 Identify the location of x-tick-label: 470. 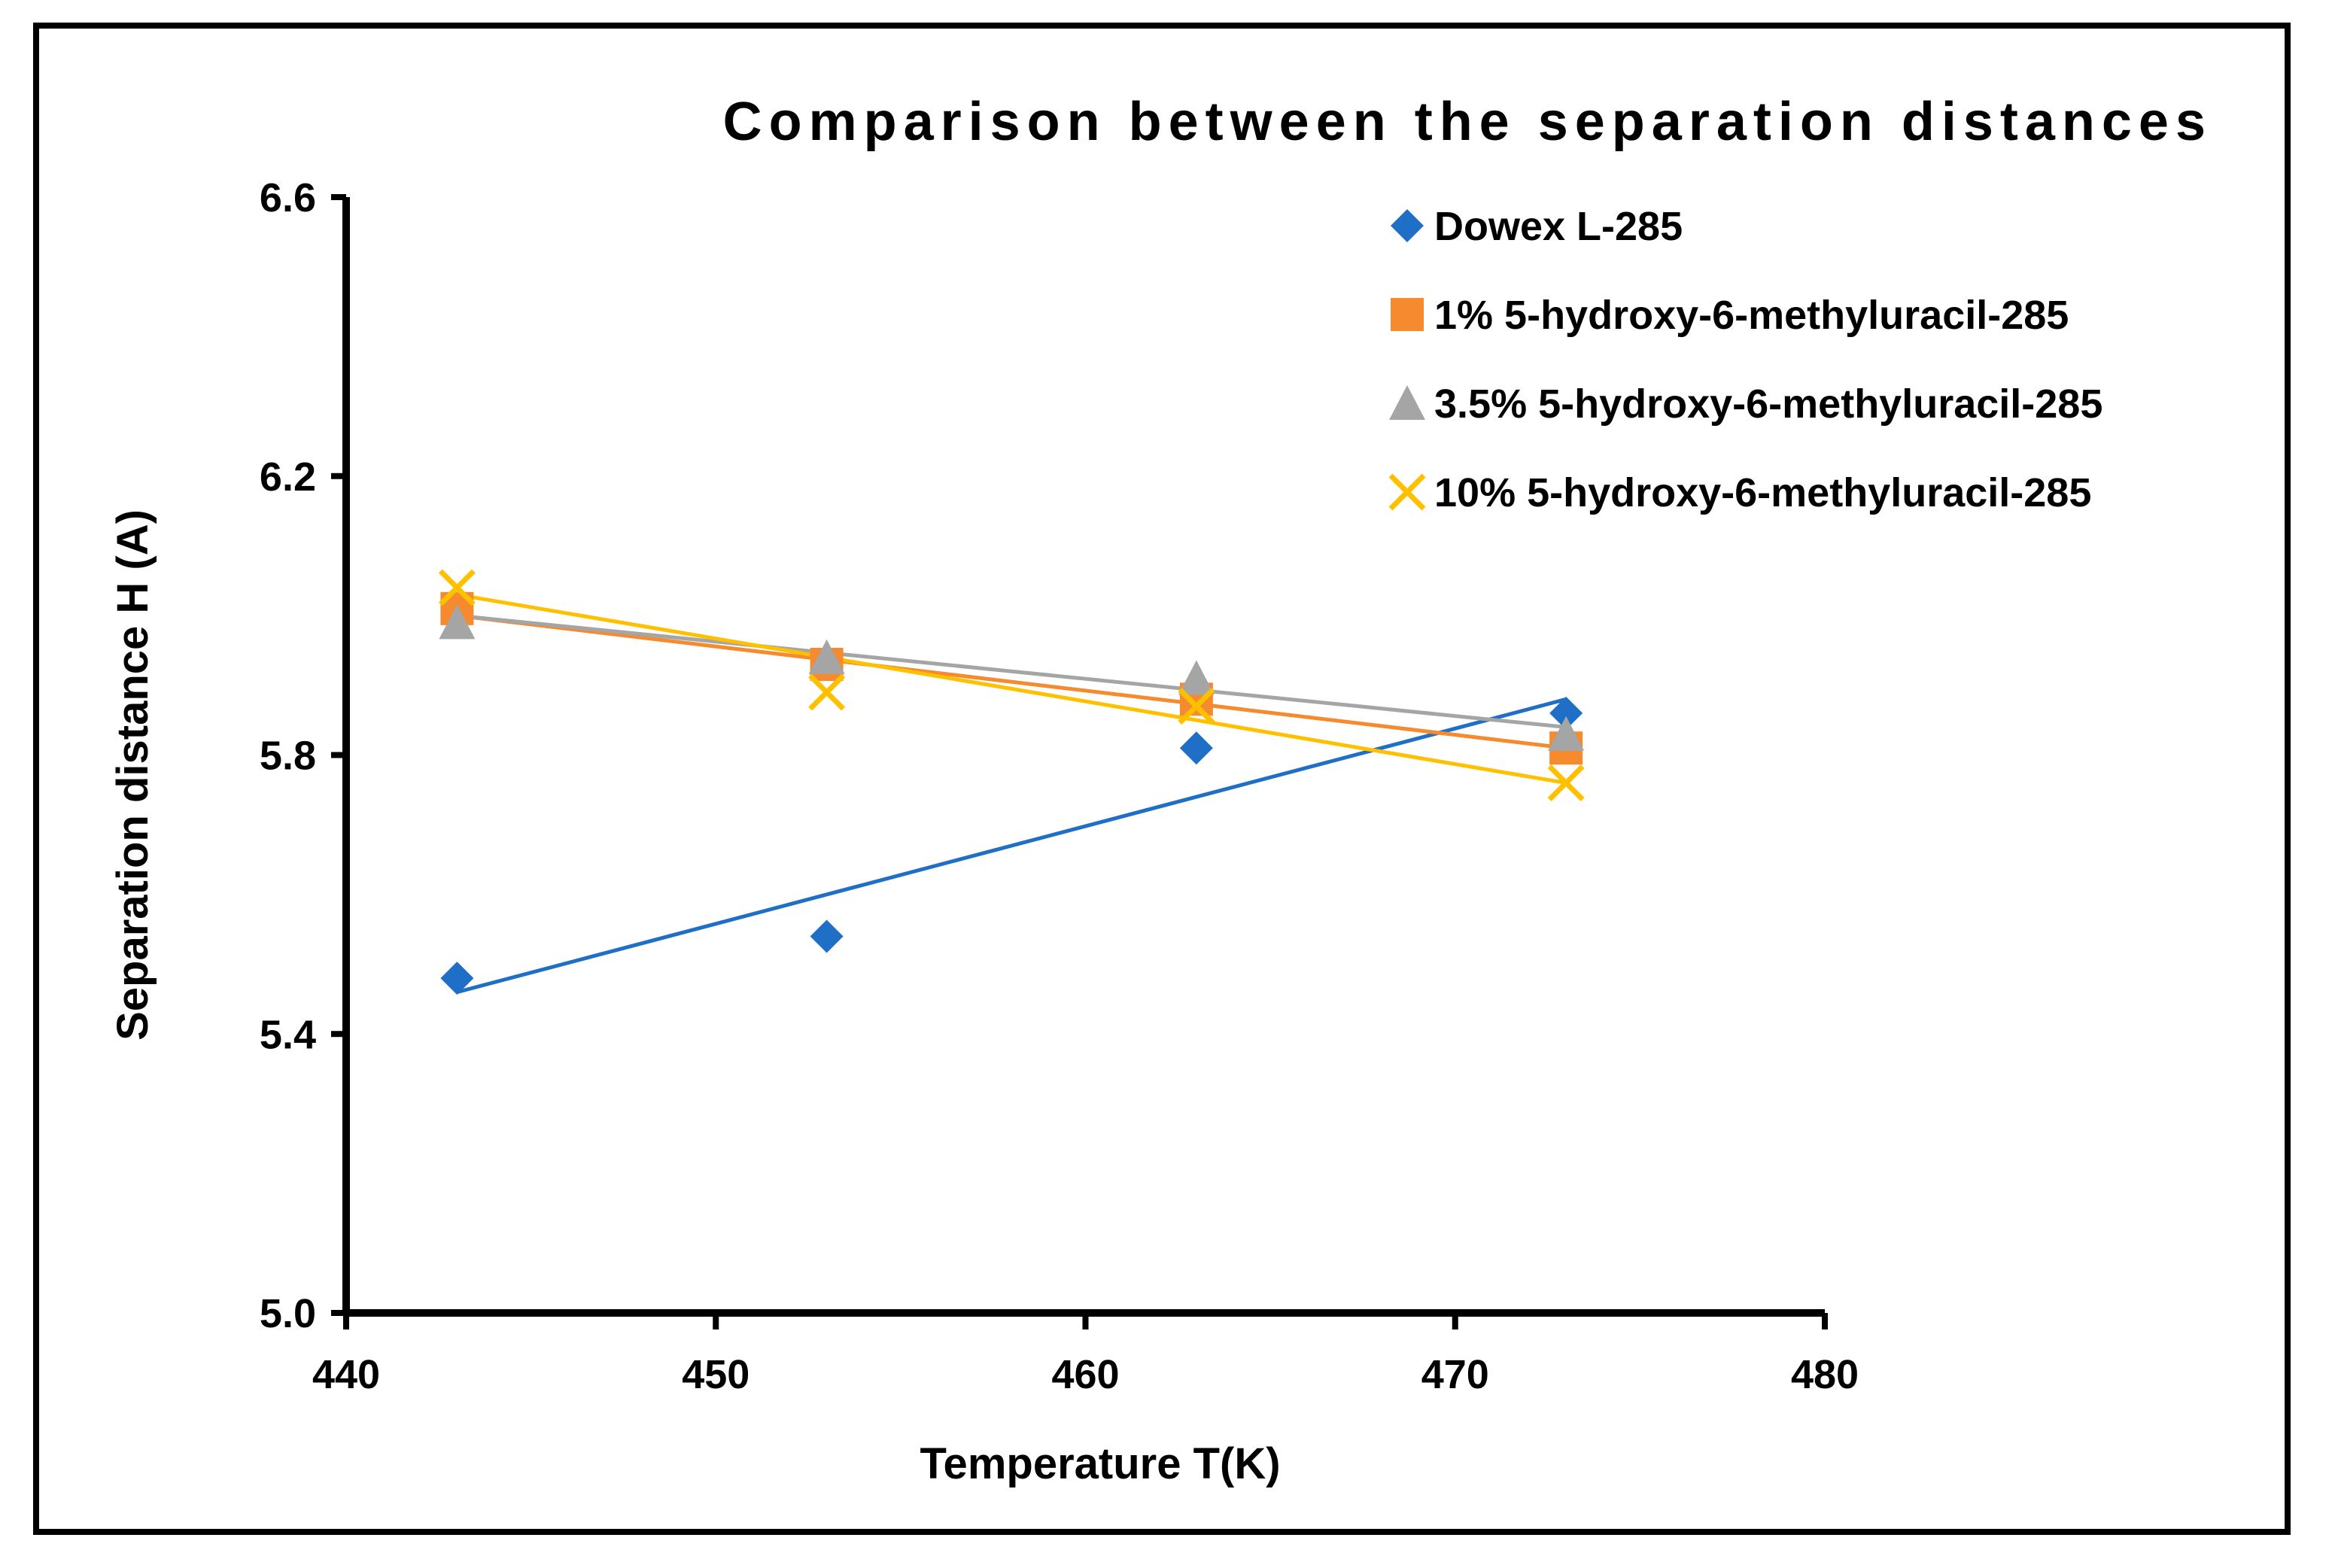
(1455, 1374).